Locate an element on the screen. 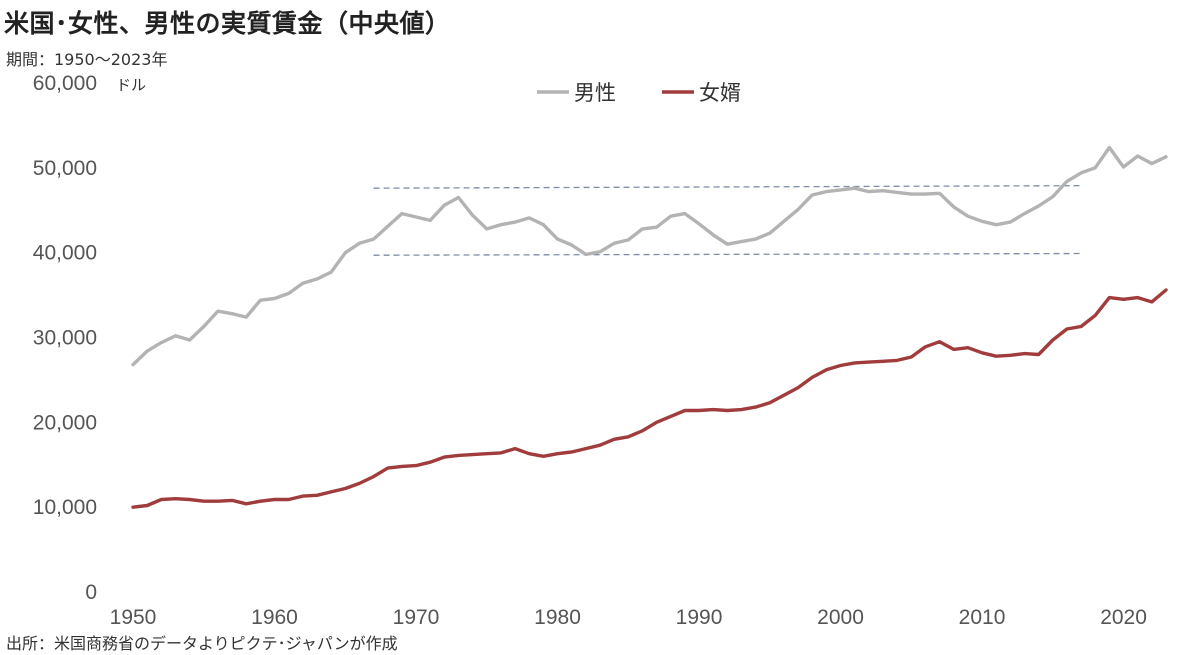 This screenshot has height=655, width=1183. chart-subtitle: 期間：1950～2023年 is located at coordinates (87, 59).